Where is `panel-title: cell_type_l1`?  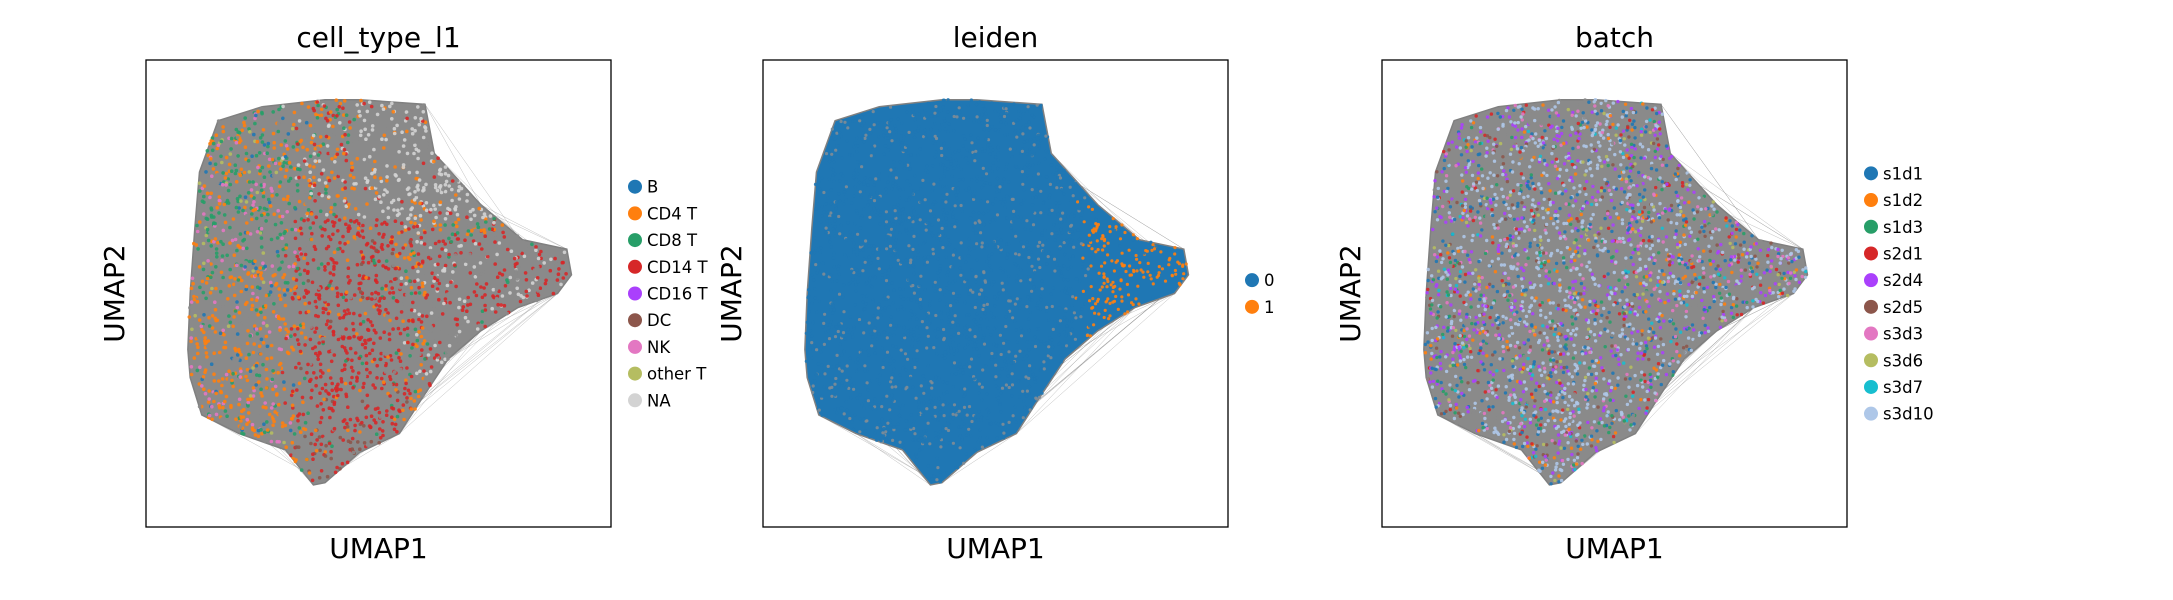
panel-title: cell_type_l1 is located at coordinates (378, 37).